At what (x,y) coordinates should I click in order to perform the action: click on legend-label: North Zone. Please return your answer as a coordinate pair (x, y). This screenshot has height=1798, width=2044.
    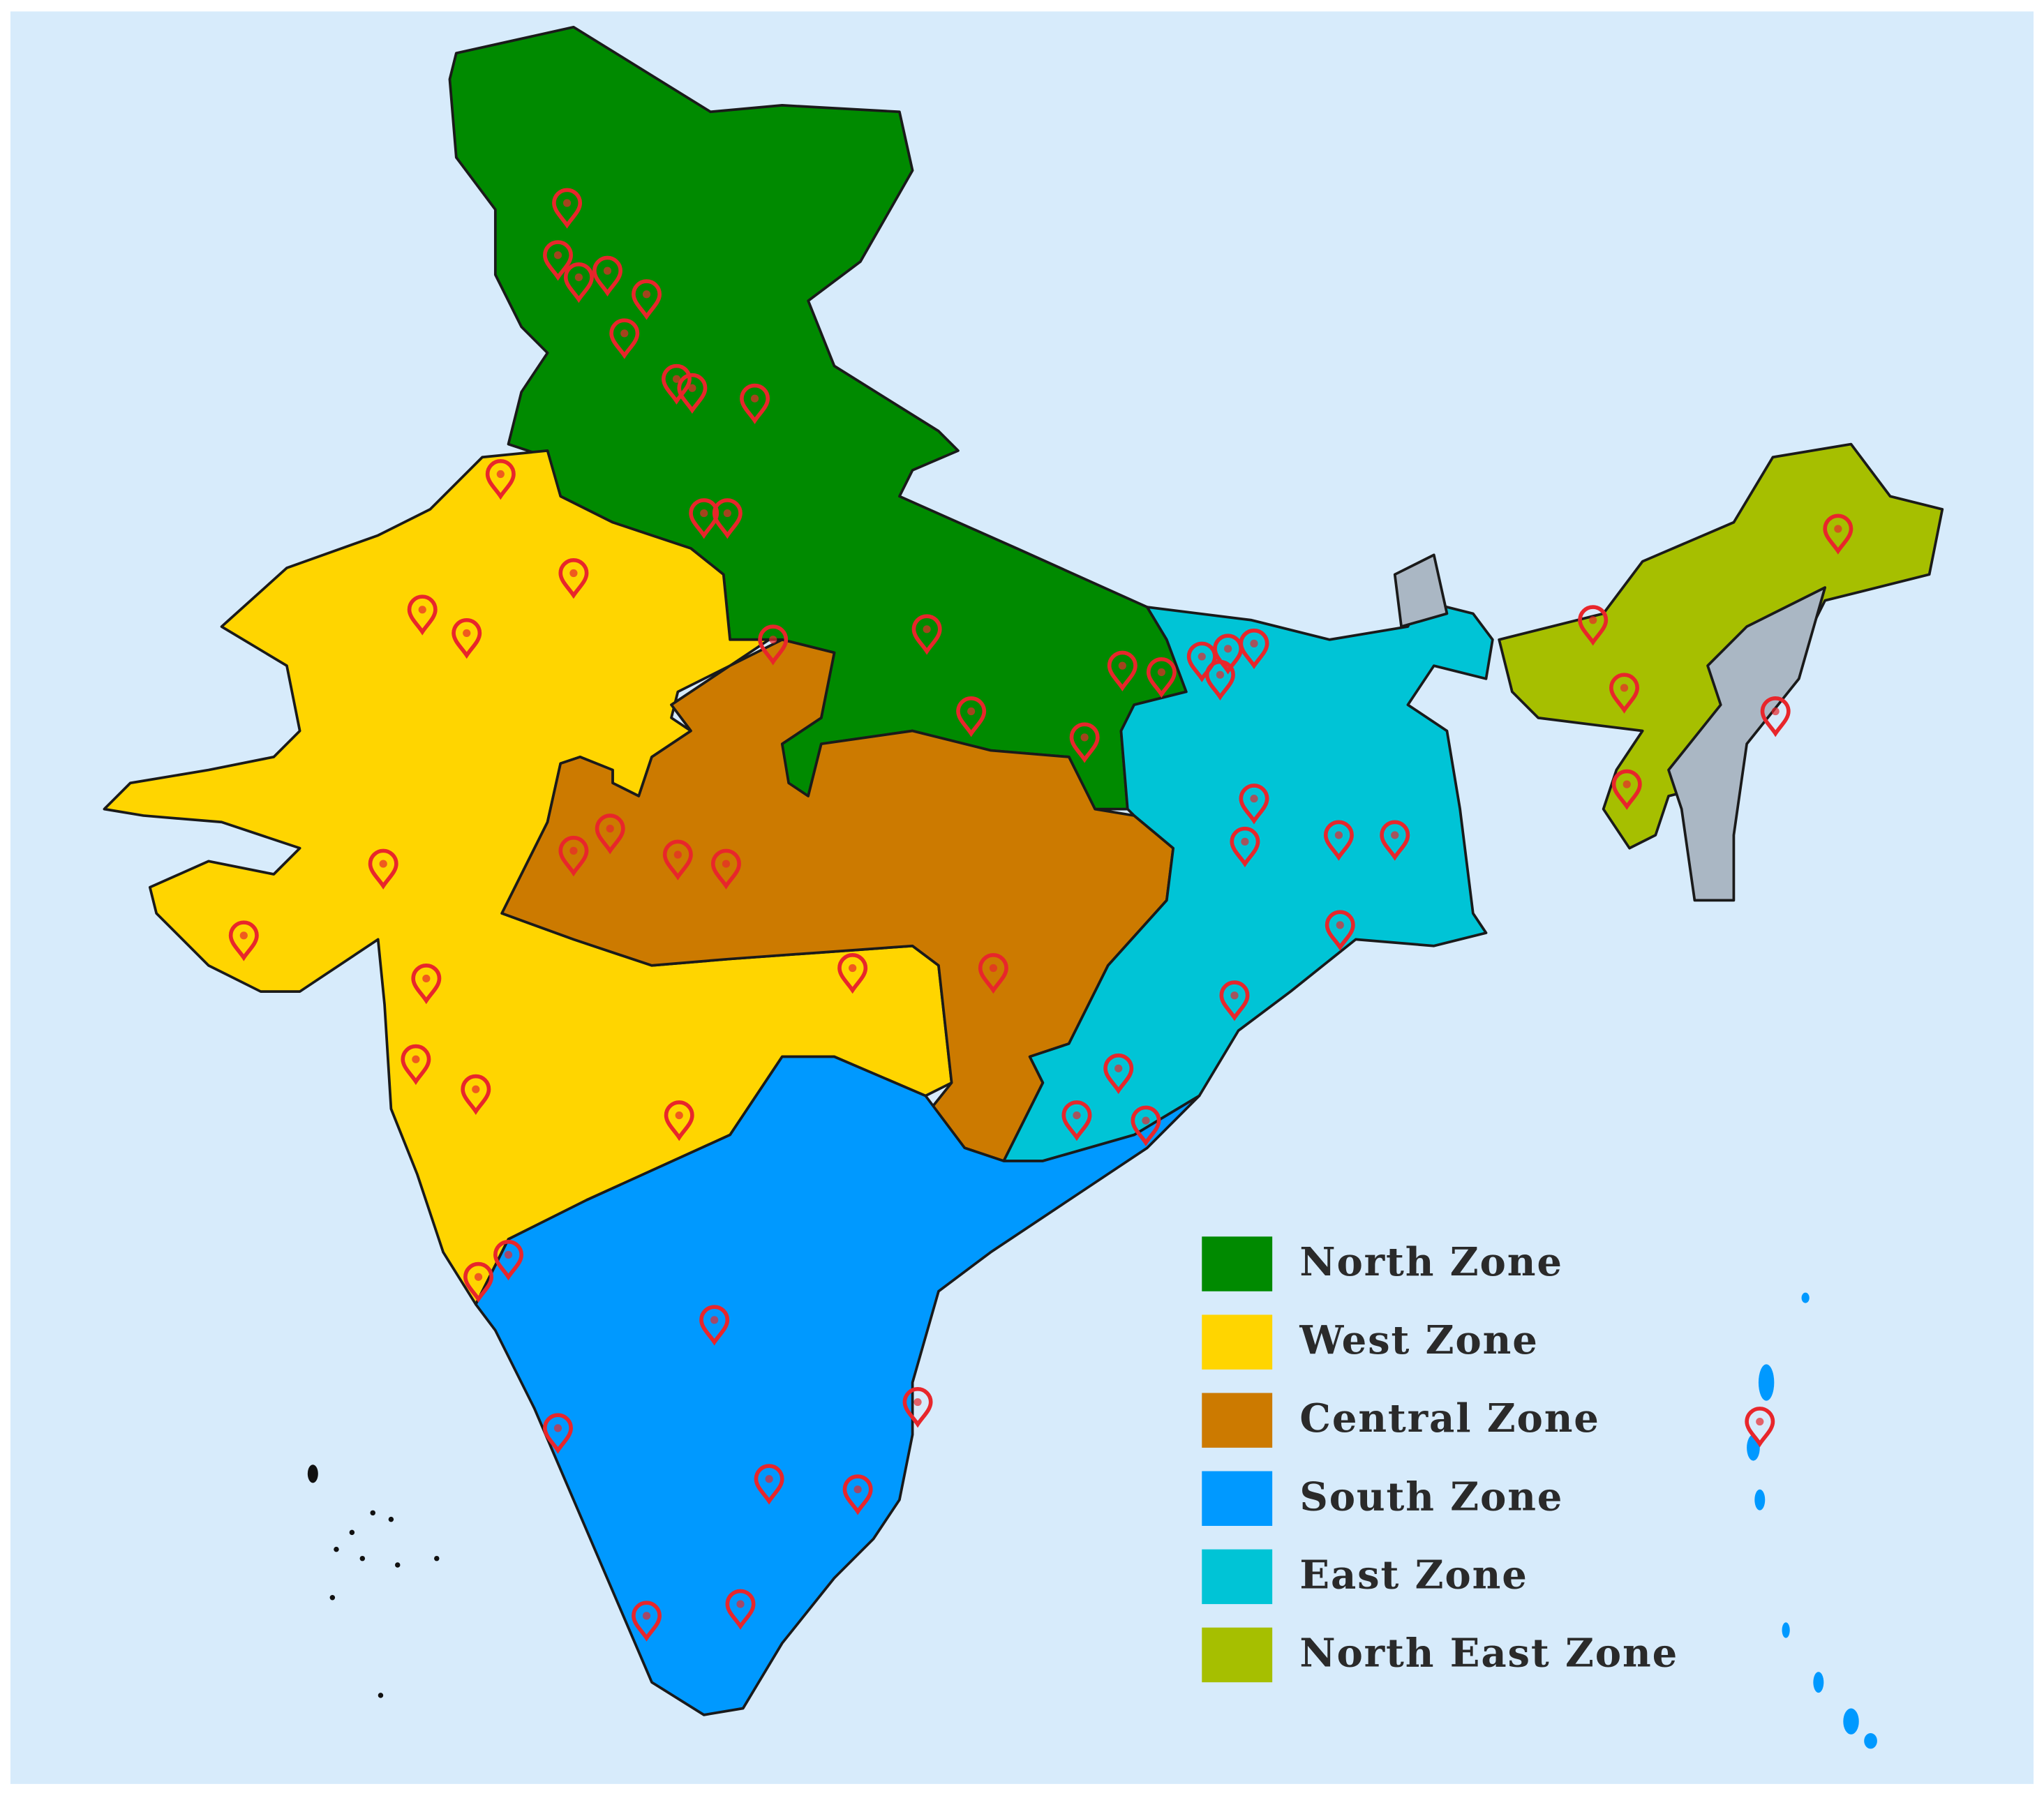
    Looking at the image, I should click on (1430, 1262).